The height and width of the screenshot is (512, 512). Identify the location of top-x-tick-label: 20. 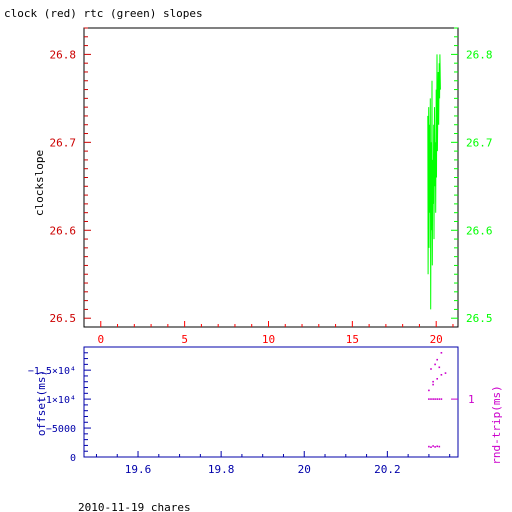
(436, 339).